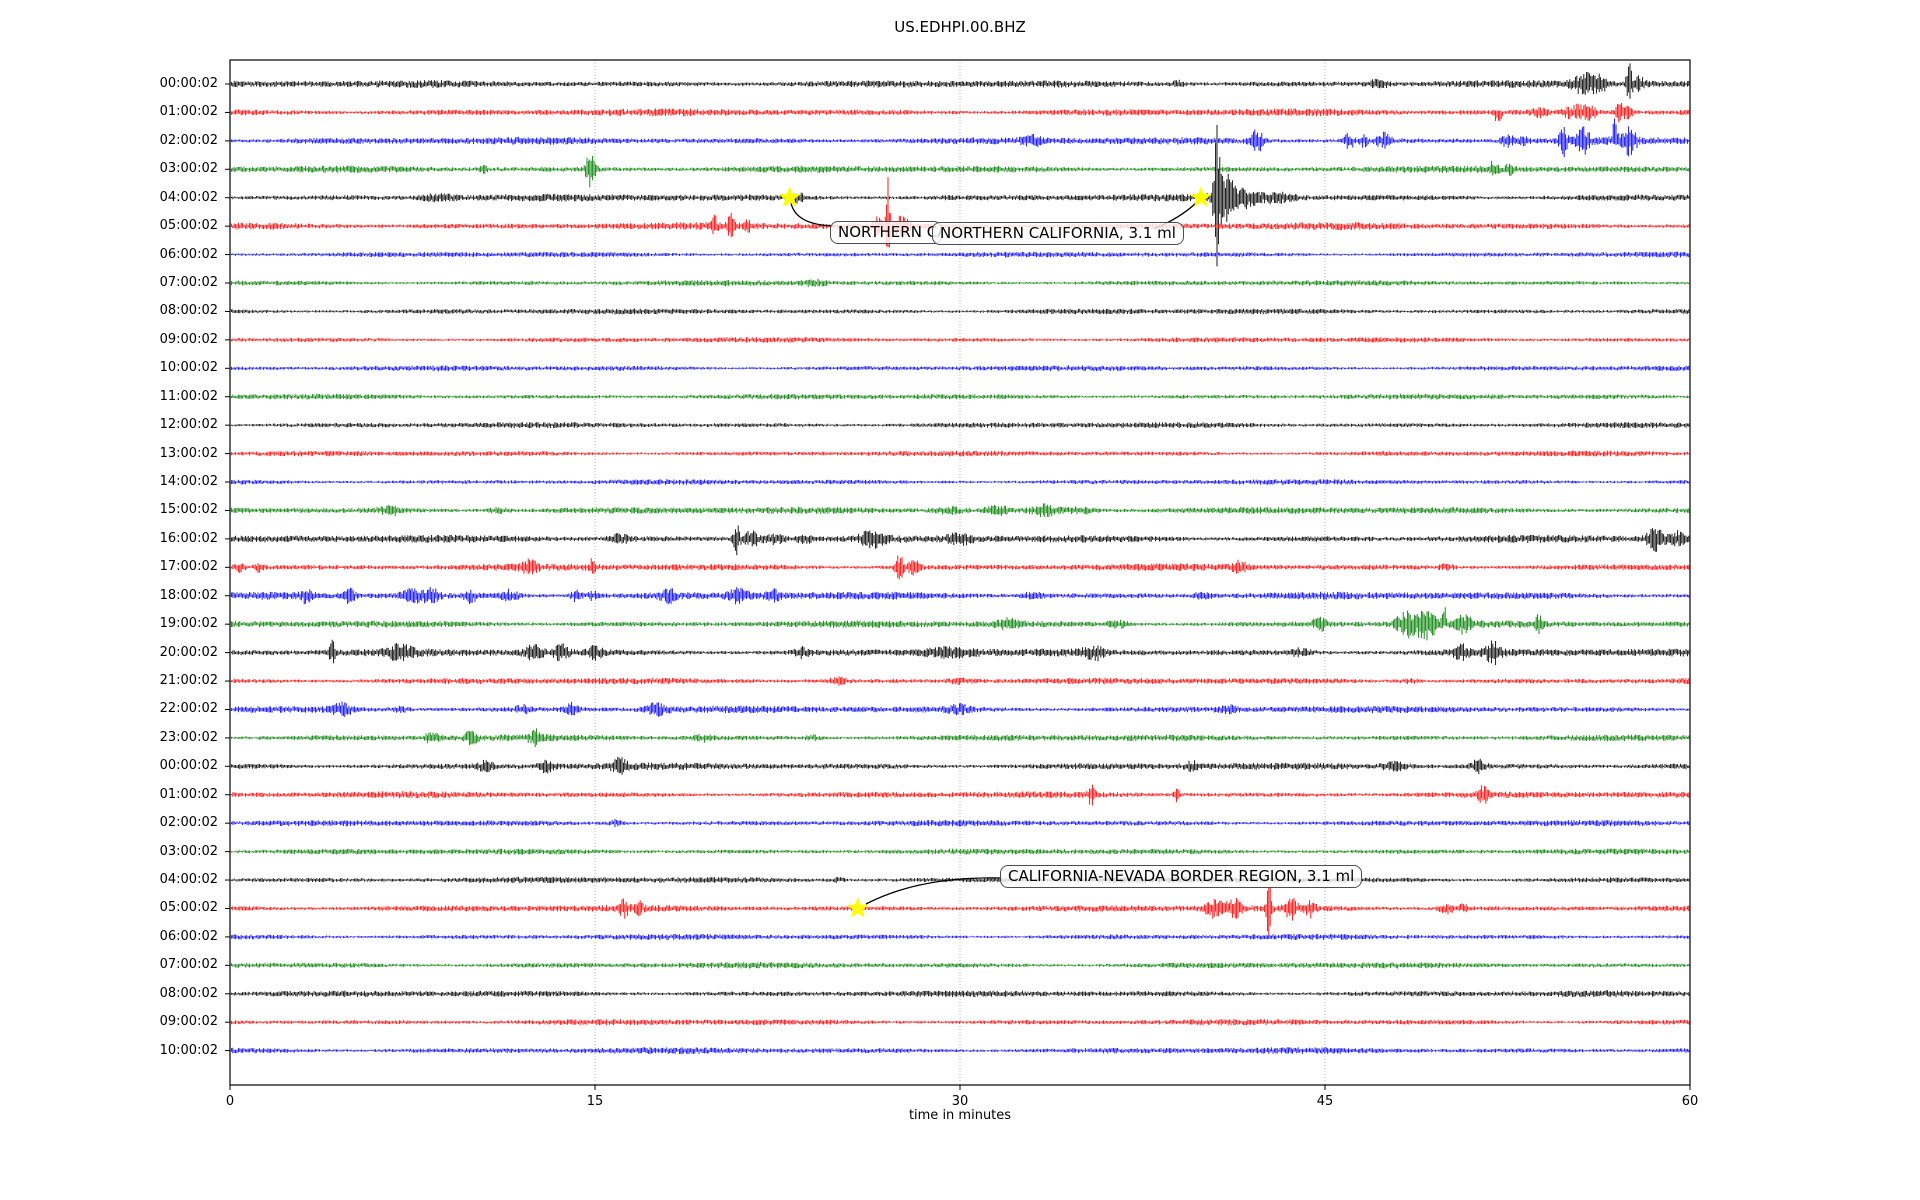 Image resolution: width=1920 pixels, height=1200 pixels. I want to click on event-callout-northern-california-1: NORTHERN CALIFORNIA, 3.1 ml, so click(886, 232).